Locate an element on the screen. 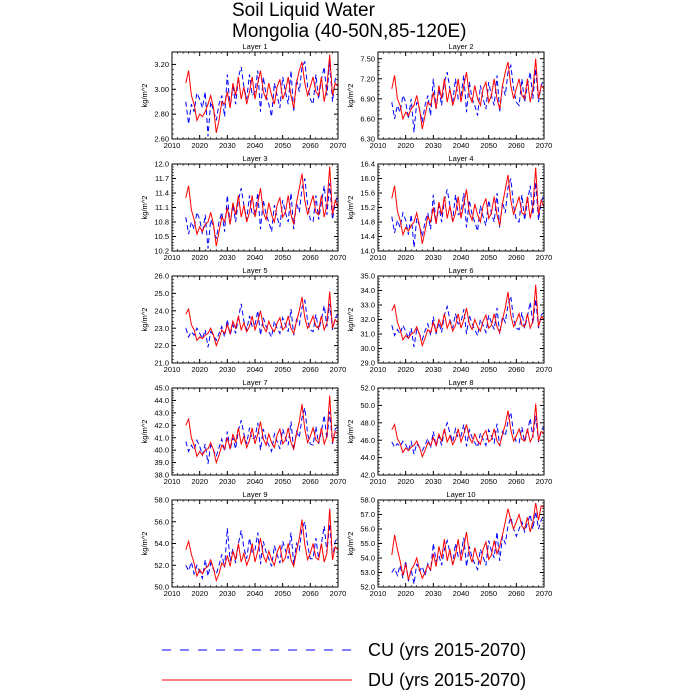 This screenshot has width=700, height=700. panel-title: Layer 6 is located at coordinates (460, 270).